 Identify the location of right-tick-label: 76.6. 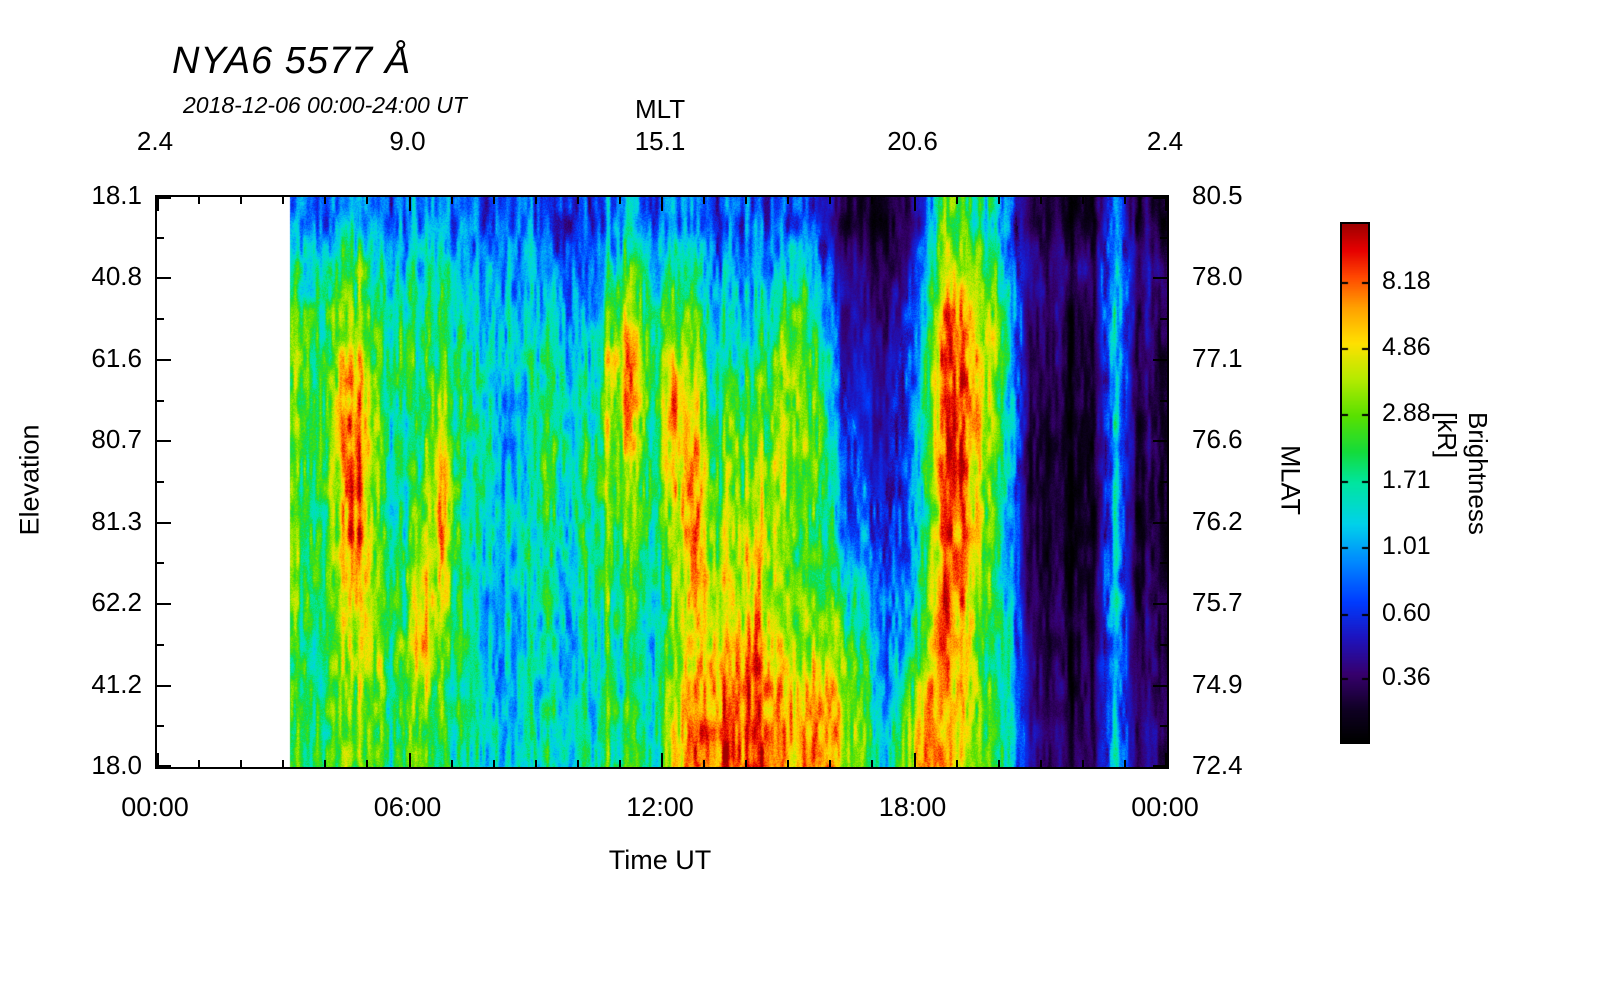
(1217, 439).